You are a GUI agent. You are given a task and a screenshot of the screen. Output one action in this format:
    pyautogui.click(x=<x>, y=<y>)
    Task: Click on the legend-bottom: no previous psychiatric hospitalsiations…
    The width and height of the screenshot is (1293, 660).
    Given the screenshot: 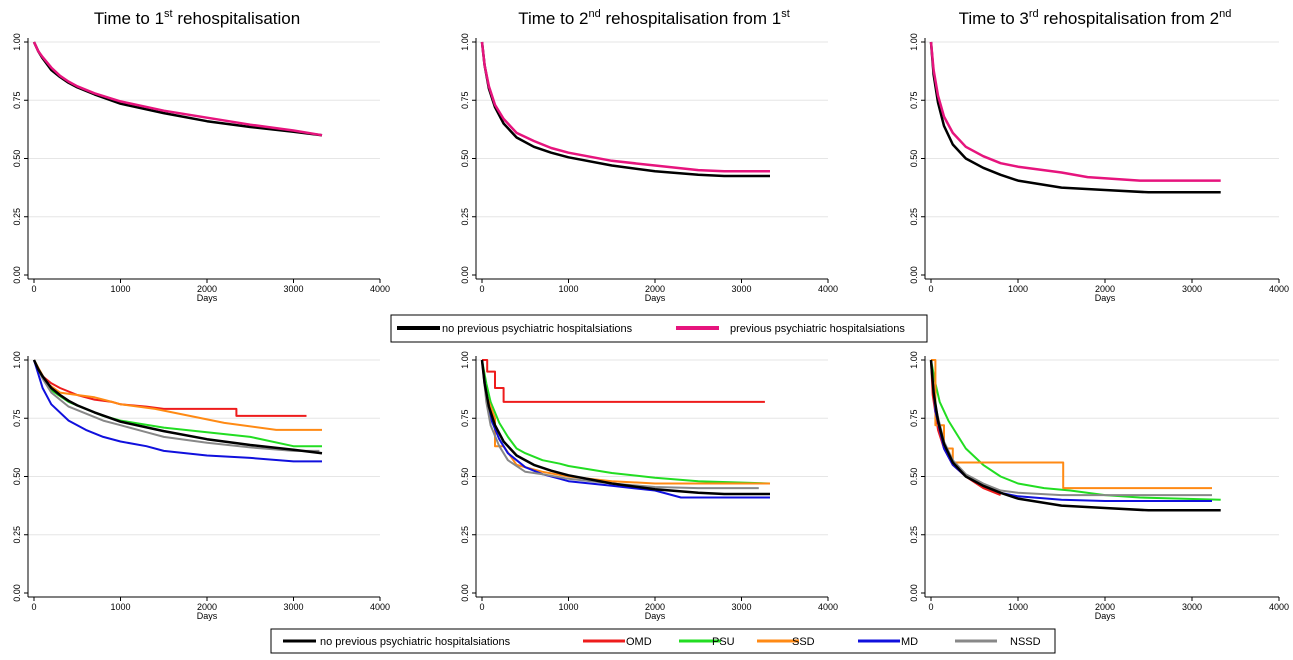 What is the action you would take?
    pyautogui.click(x=663, y=641)
    